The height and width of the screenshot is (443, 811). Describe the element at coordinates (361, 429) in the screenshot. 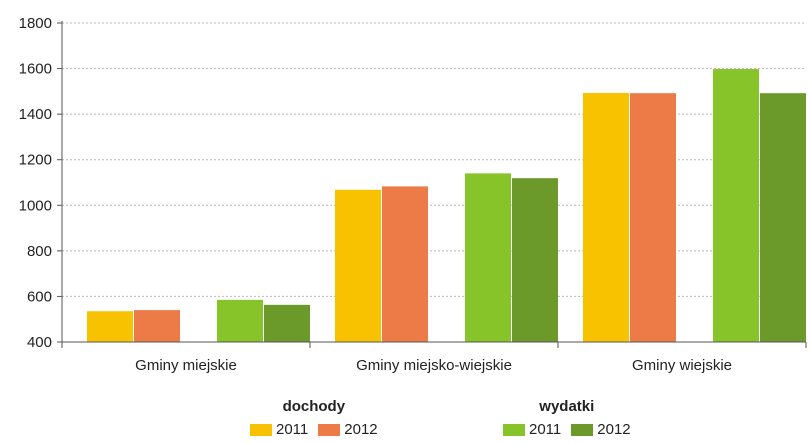

I see `legend-label-dochody-2012: 2012` at that location.